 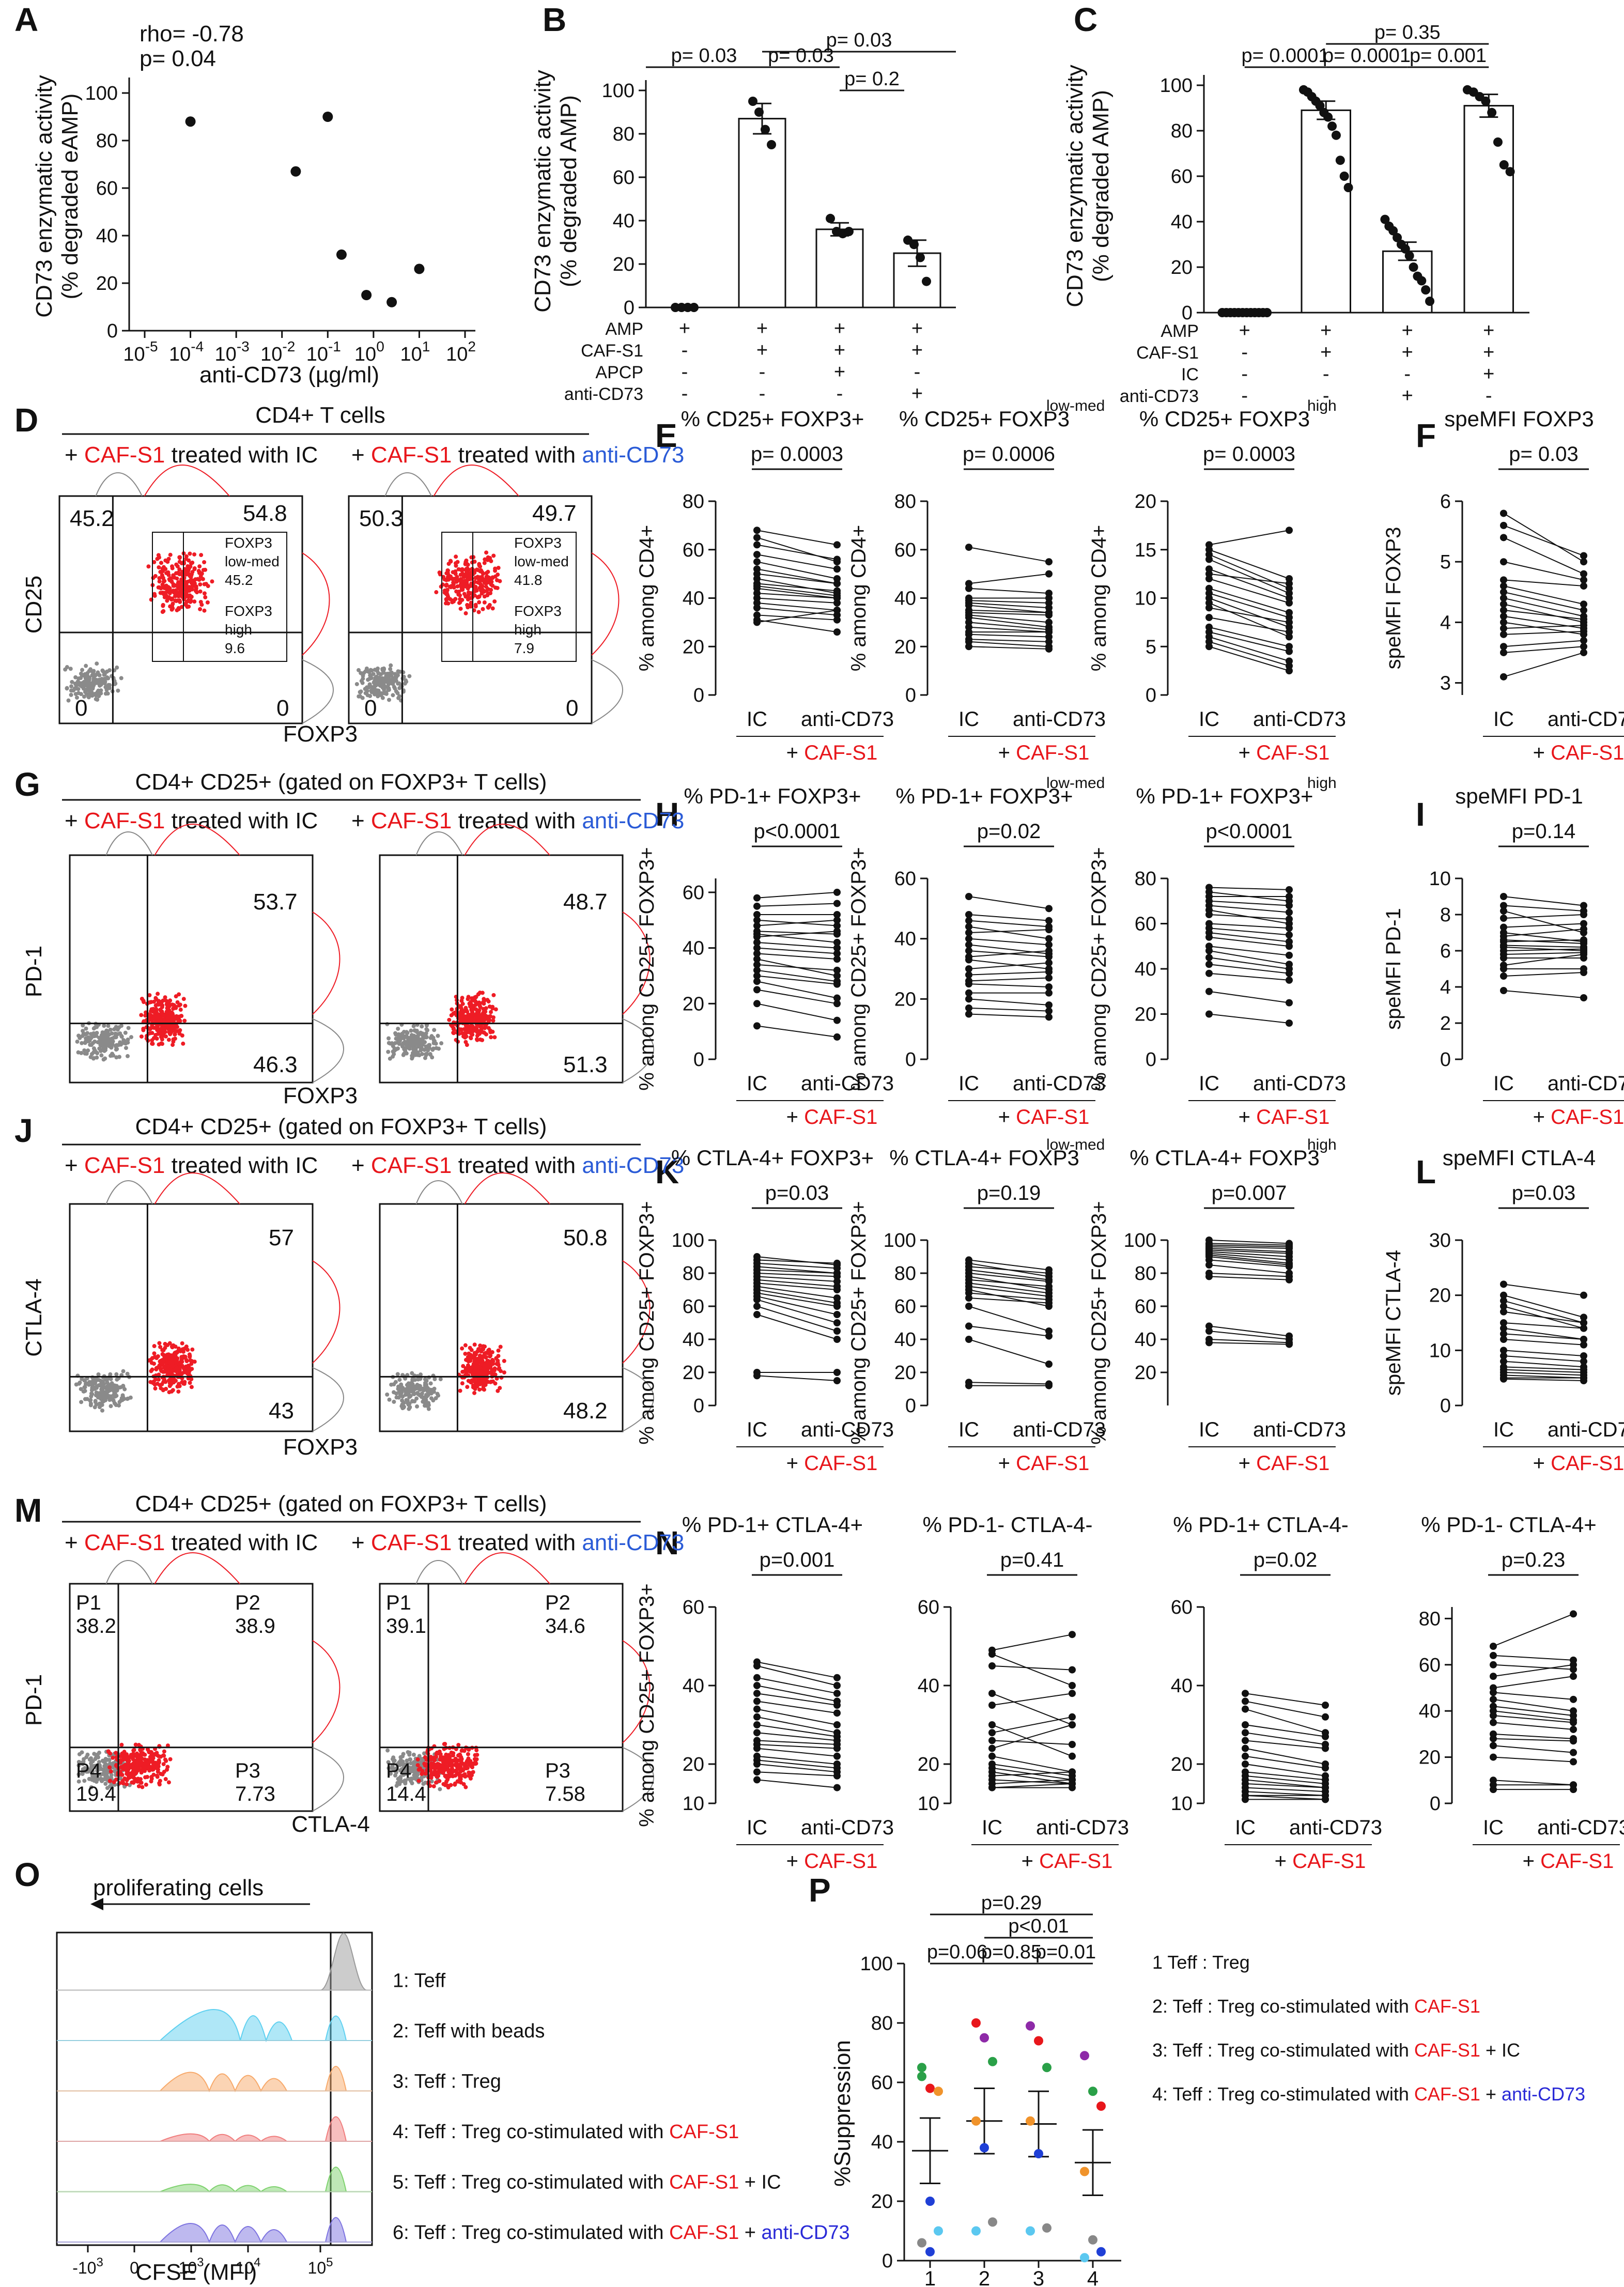 What do you see at coordinates (131, 1767) in the screenshot?
I see `panel-m-left-plot-event-positive` at bounding box center [131, 1767].